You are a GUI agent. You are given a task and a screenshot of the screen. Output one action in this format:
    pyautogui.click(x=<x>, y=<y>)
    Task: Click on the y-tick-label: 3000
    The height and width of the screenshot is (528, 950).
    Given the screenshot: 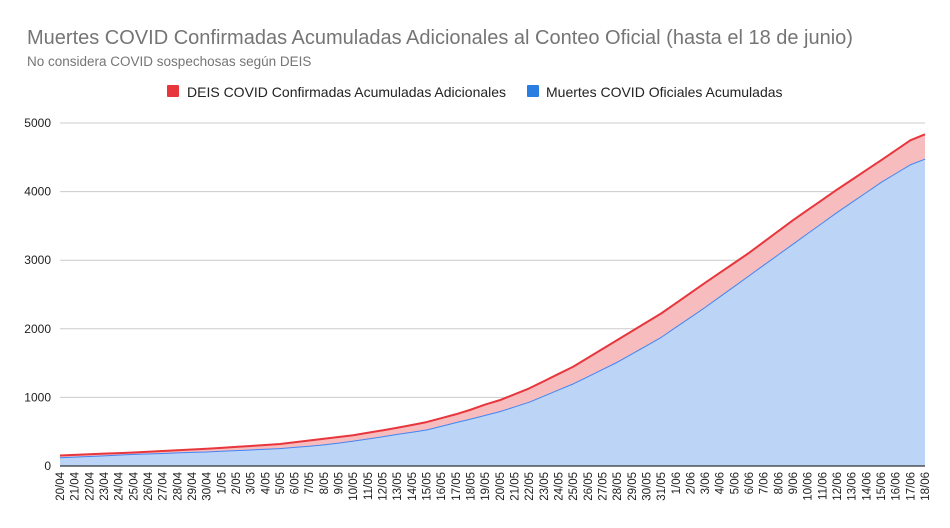 What is the action you would take?
    pyautogui.click(x=37, y=260)
    